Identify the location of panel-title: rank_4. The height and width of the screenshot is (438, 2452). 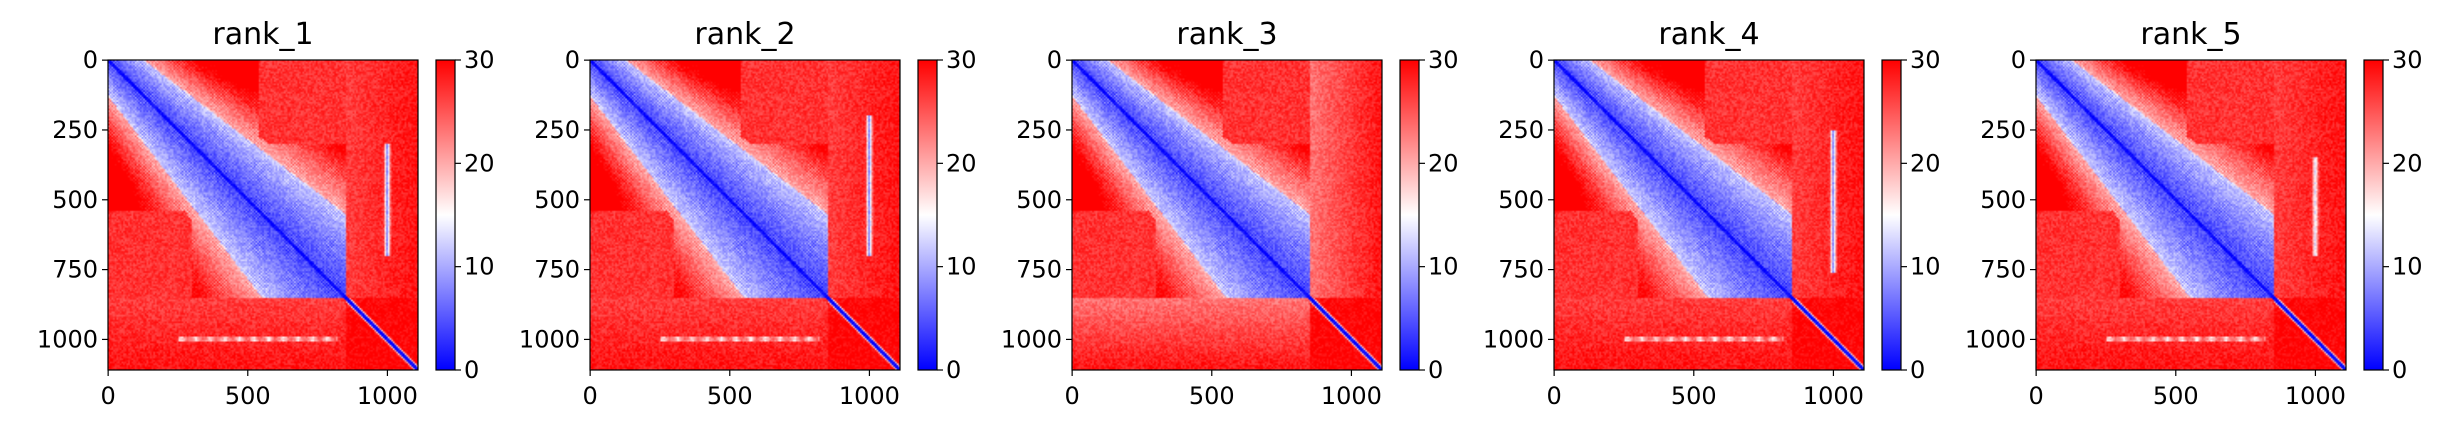
(1708, 34).